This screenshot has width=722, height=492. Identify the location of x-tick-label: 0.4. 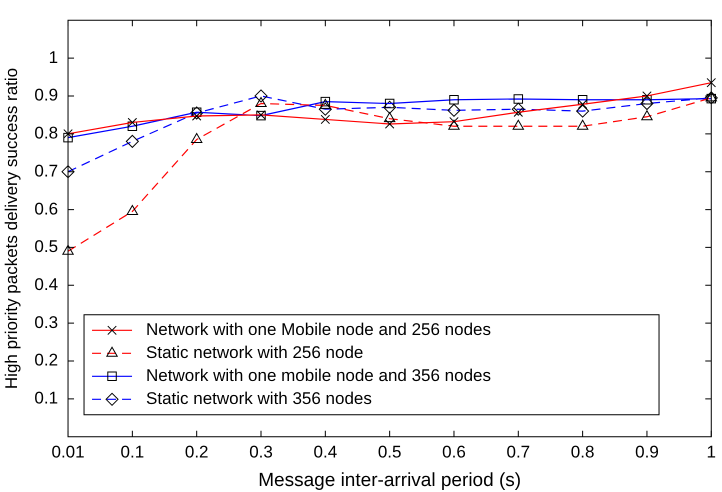
(326, 452).